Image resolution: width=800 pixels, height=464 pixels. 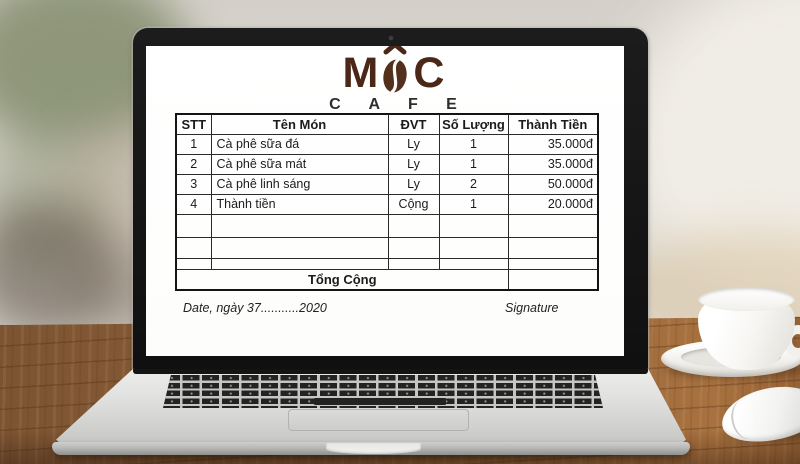 What do you see at coordinates (360, 73) in the screenshot?
I see `logo-letter-m: M` at bounding box center [360, 73].